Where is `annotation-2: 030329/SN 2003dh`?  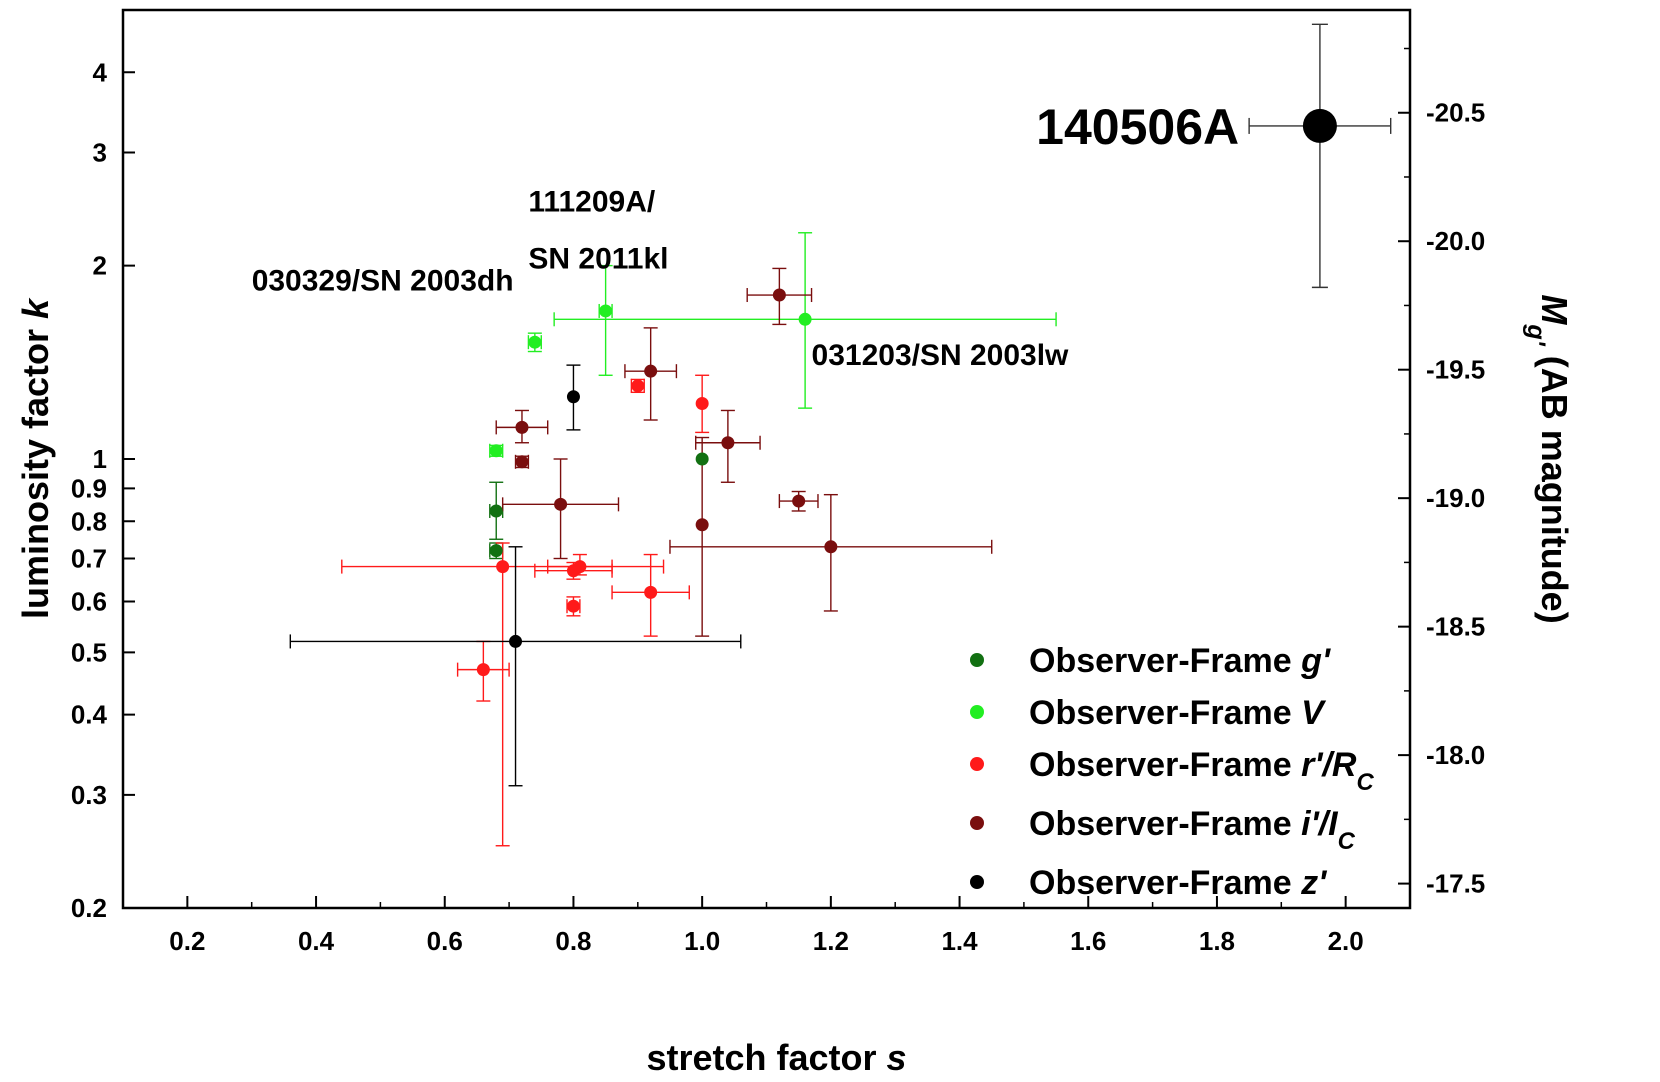
annotation-2: 030329/SN 2003dh is located at coordinates (383, 280).